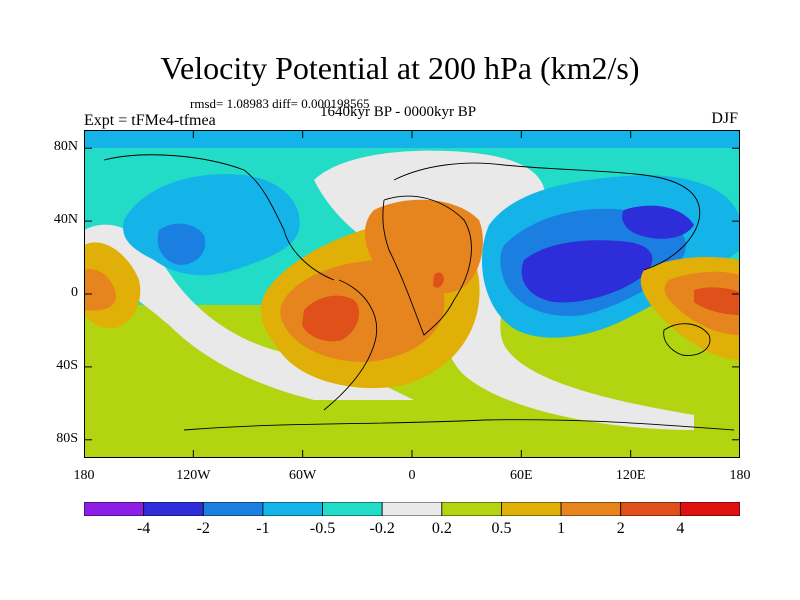 This screenshot has width=800, height=600. Describe the element at coordinates (687, 339) in the screenshot. I see `coastline-australia` at that location.